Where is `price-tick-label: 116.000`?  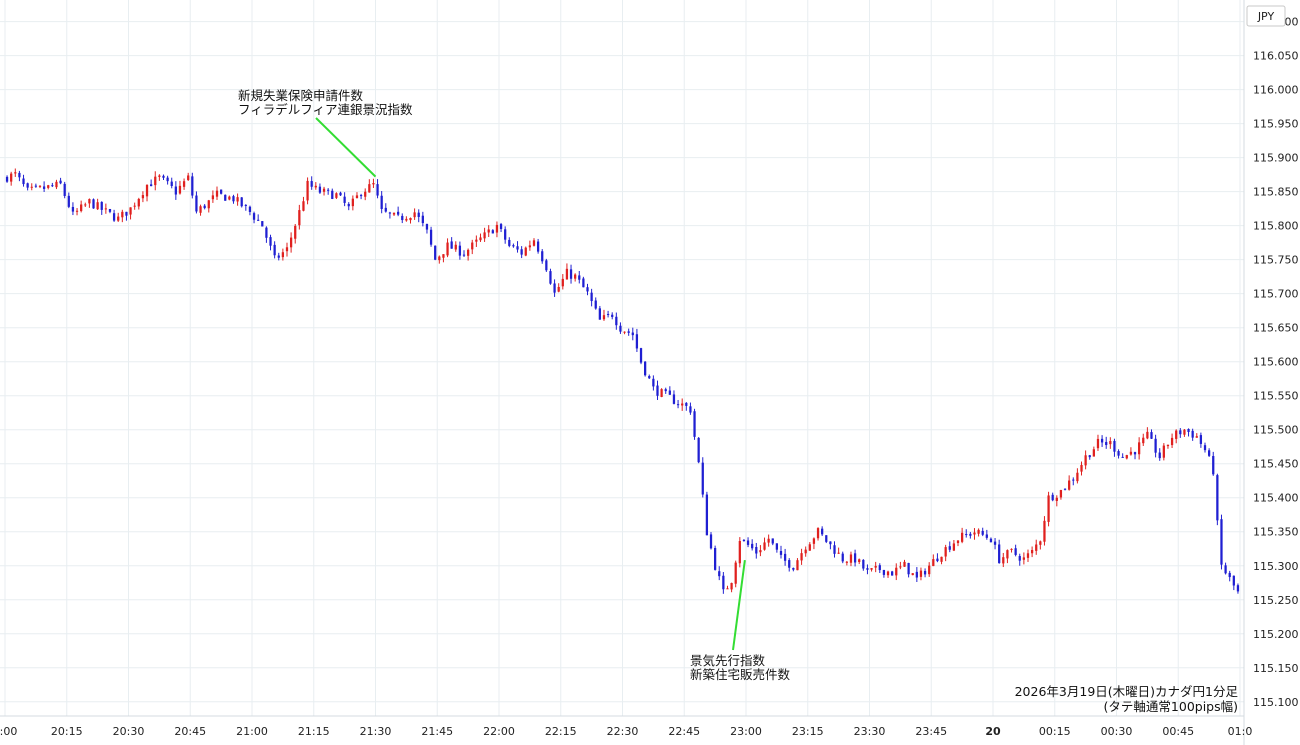
price-tick-label: 116.000 is located at coordinates (1276, 90).